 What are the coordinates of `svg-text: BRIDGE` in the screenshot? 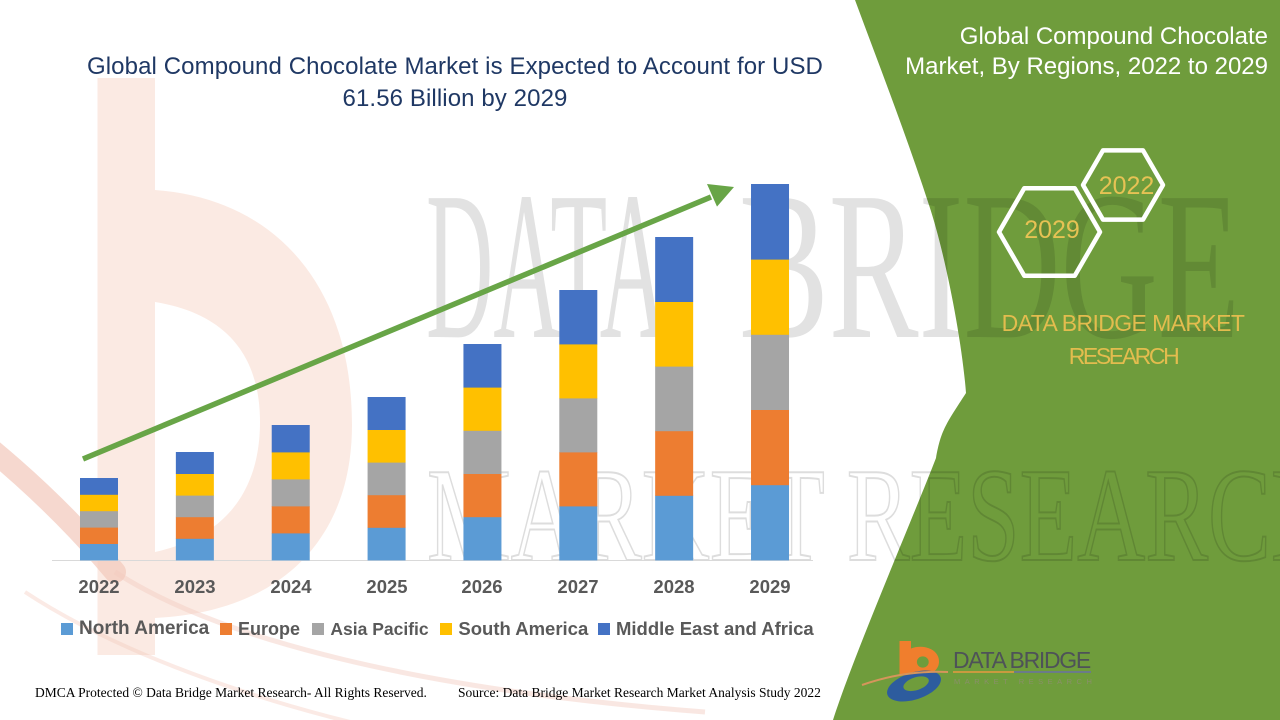 It's located at (989, 265).